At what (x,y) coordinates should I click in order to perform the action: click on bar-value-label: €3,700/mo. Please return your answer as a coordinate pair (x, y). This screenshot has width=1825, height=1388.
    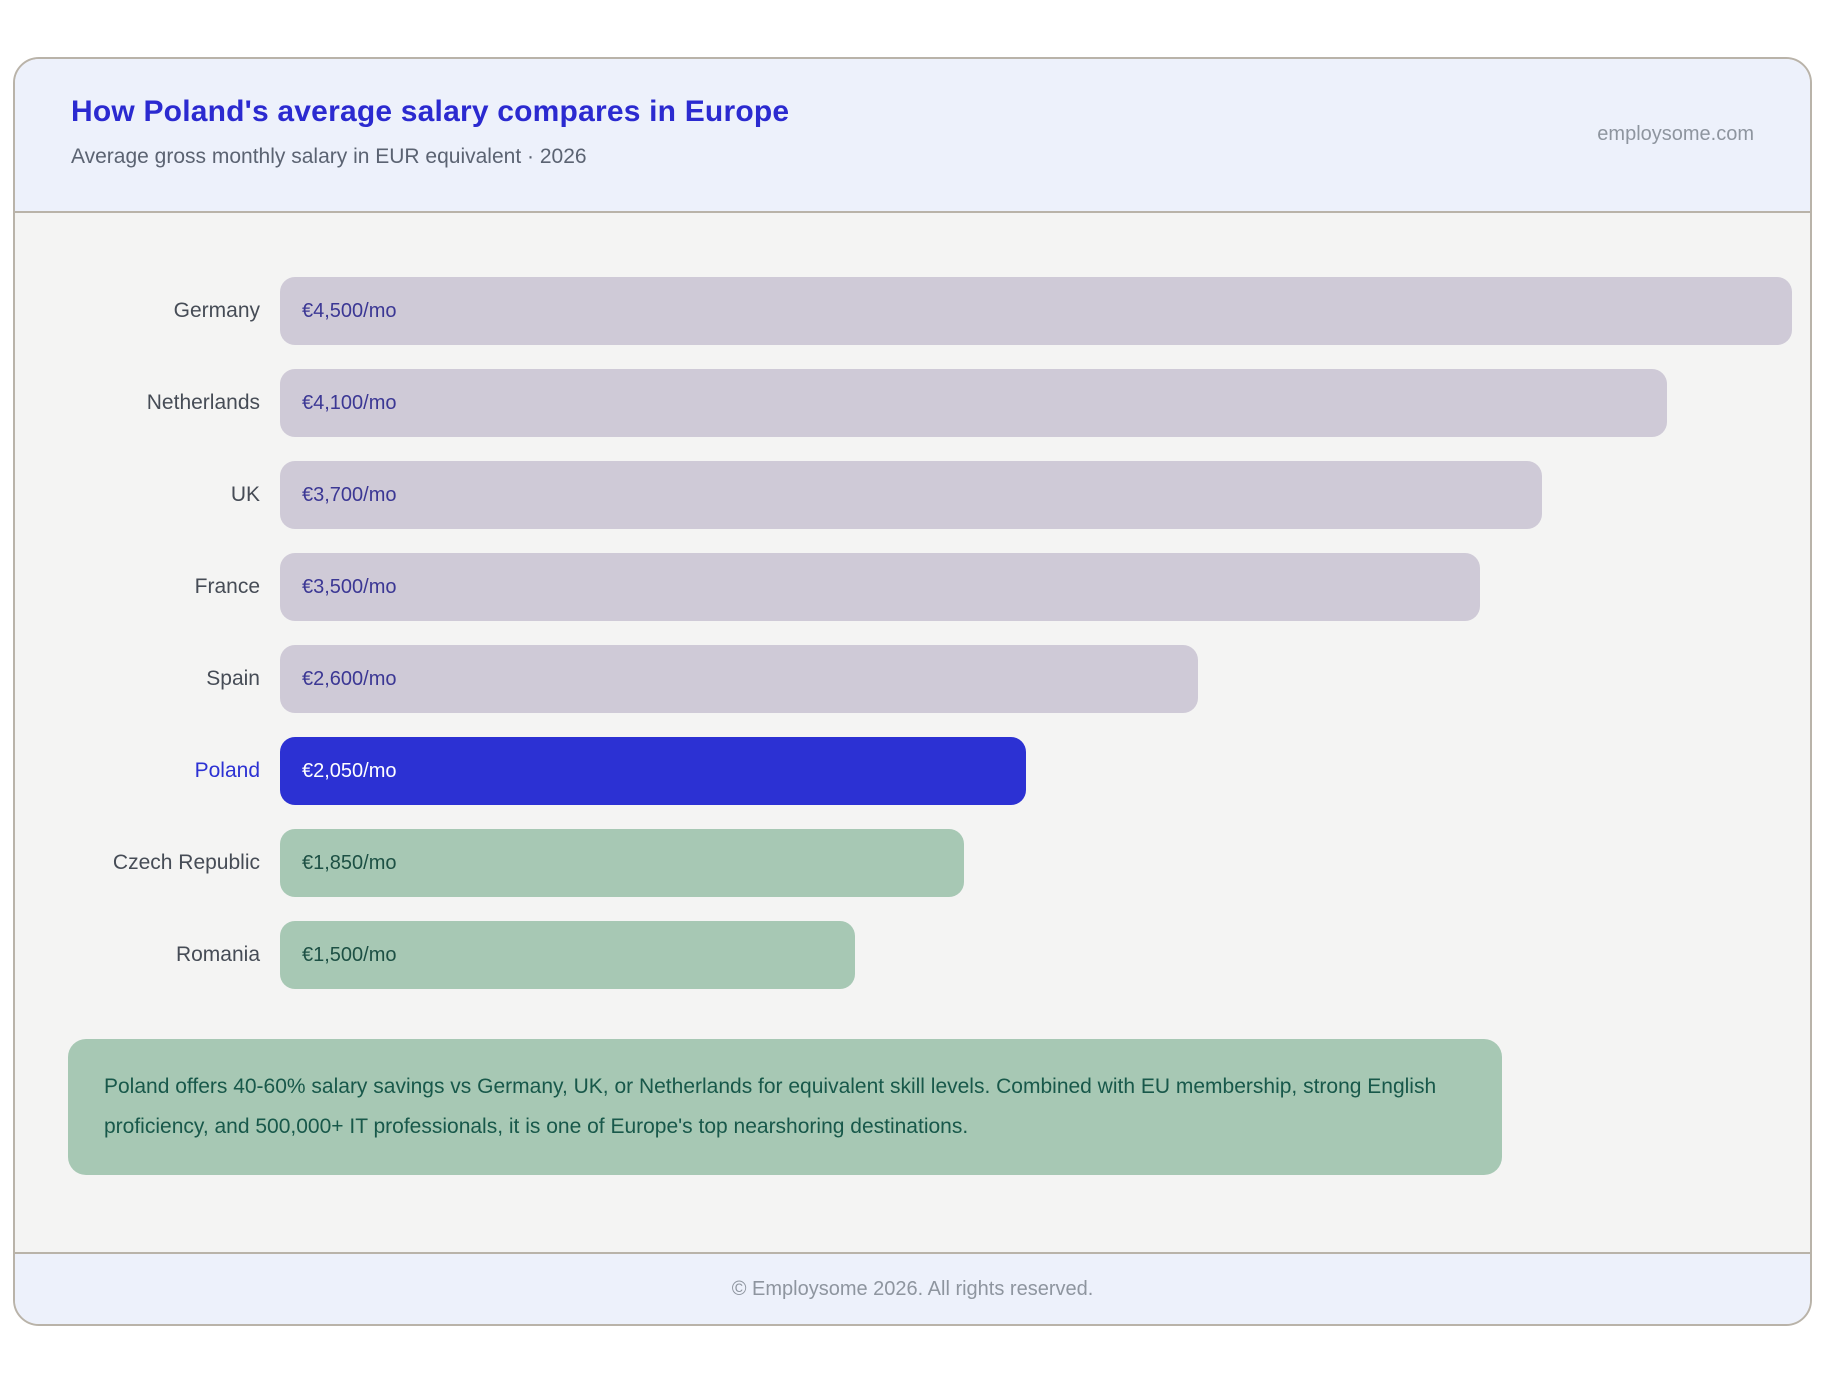
    Looking at the image, I should click on (349, 494).